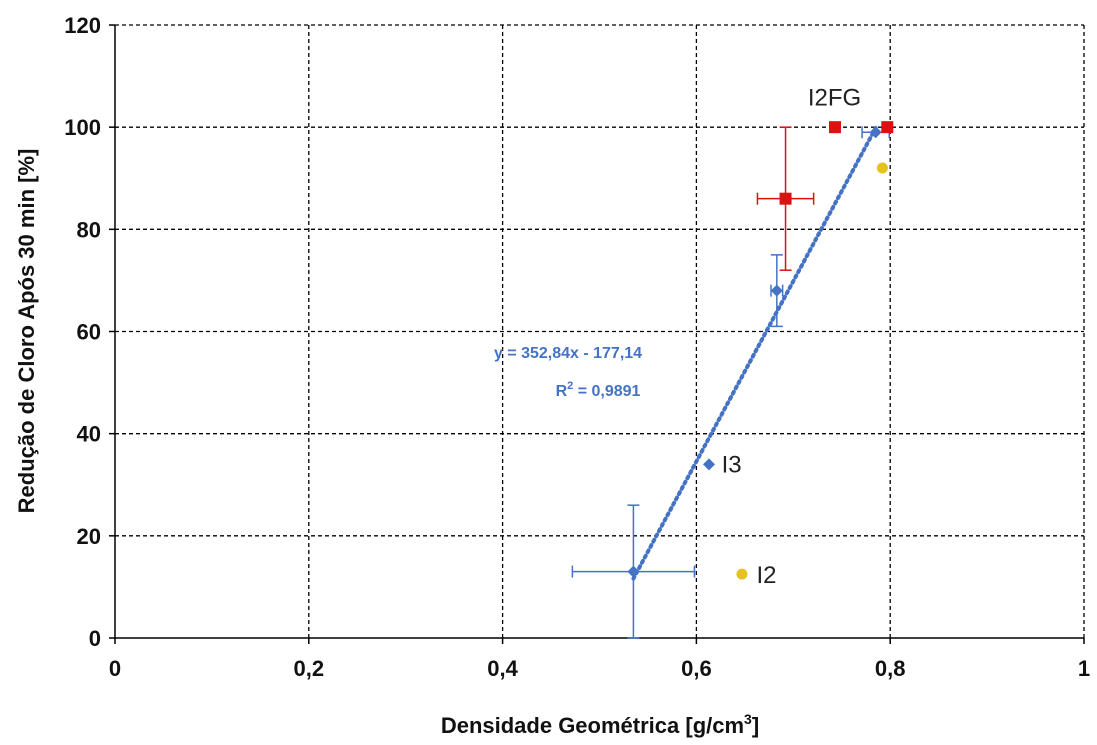 The height and width of the screenshot is (745, 1097). I want to click on data-points, so click(760, 350).